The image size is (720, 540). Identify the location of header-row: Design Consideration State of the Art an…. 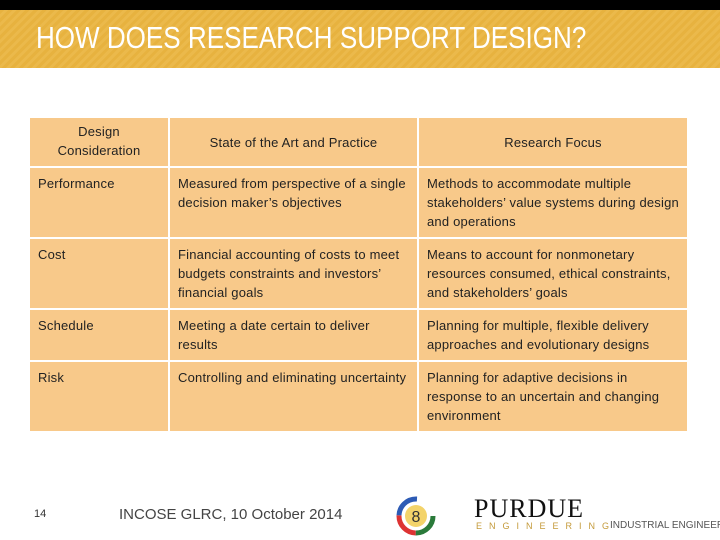
(358, 142).